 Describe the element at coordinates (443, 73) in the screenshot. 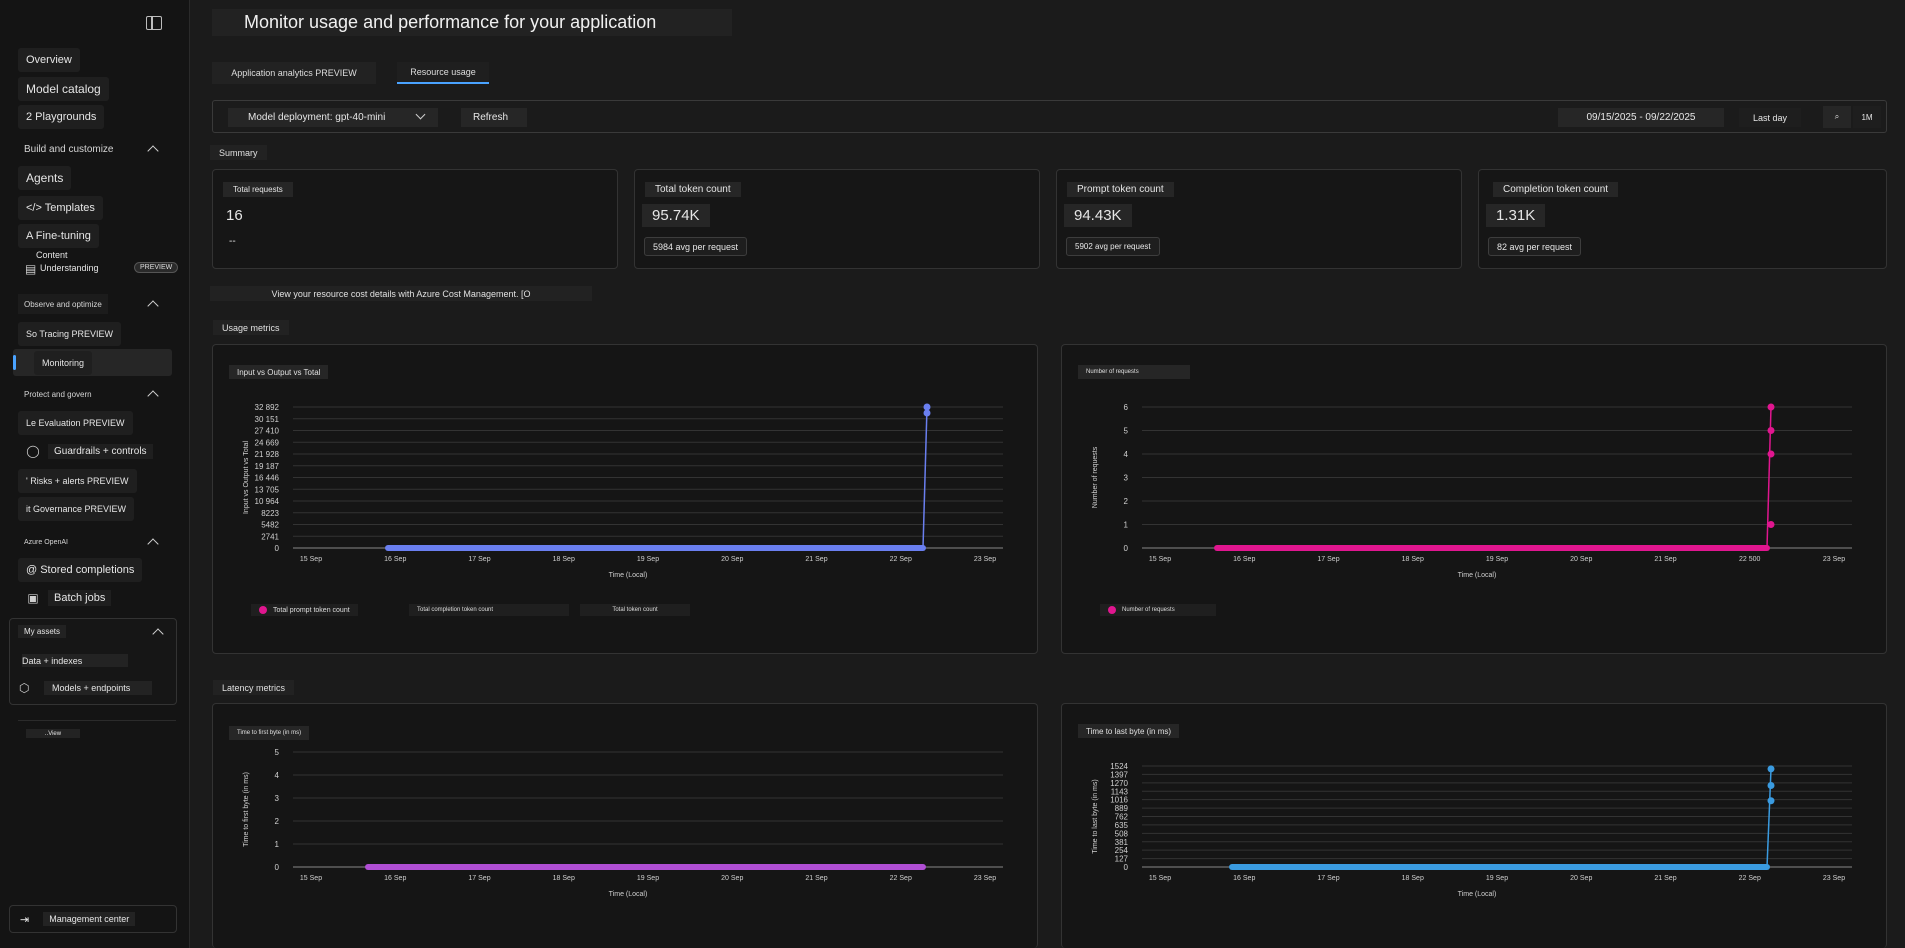

I see `tab-resource-usage: Resource usage` at that location.